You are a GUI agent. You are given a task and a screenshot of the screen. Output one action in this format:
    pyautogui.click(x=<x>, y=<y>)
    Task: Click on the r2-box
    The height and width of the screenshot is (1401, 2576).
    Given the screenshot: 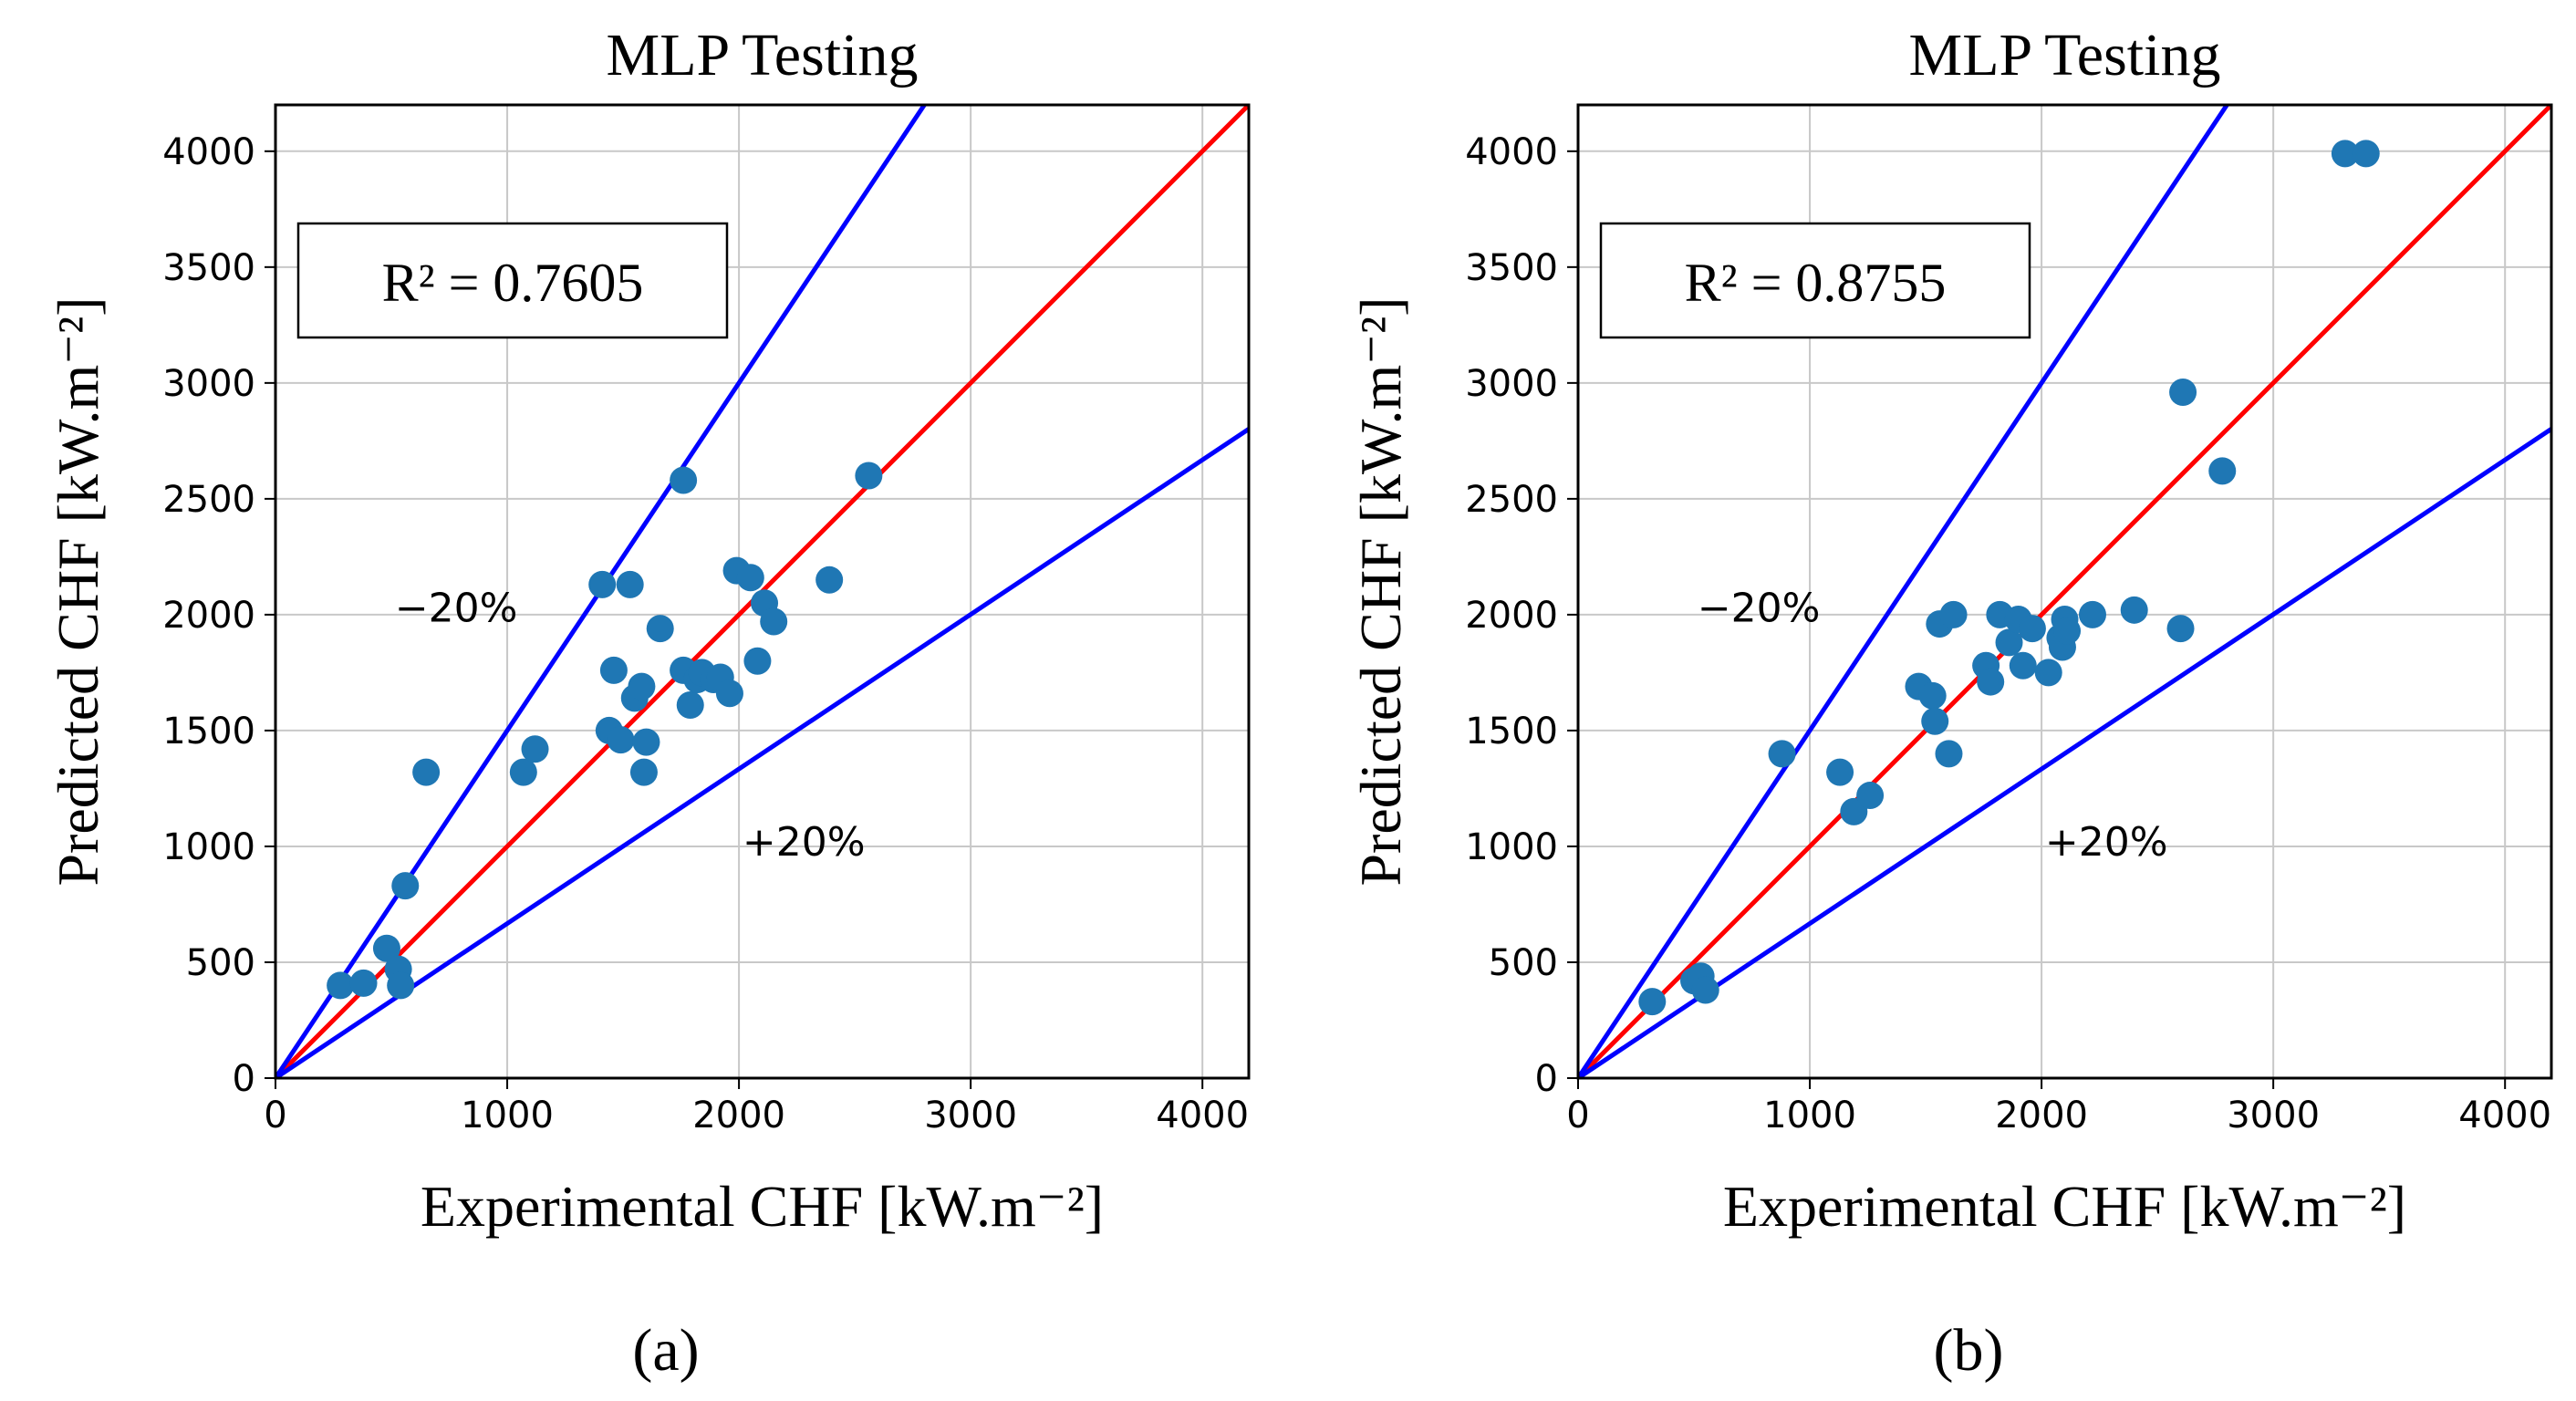 What is the action you would take?
    pyautogui.click(x=512, y=280)
    